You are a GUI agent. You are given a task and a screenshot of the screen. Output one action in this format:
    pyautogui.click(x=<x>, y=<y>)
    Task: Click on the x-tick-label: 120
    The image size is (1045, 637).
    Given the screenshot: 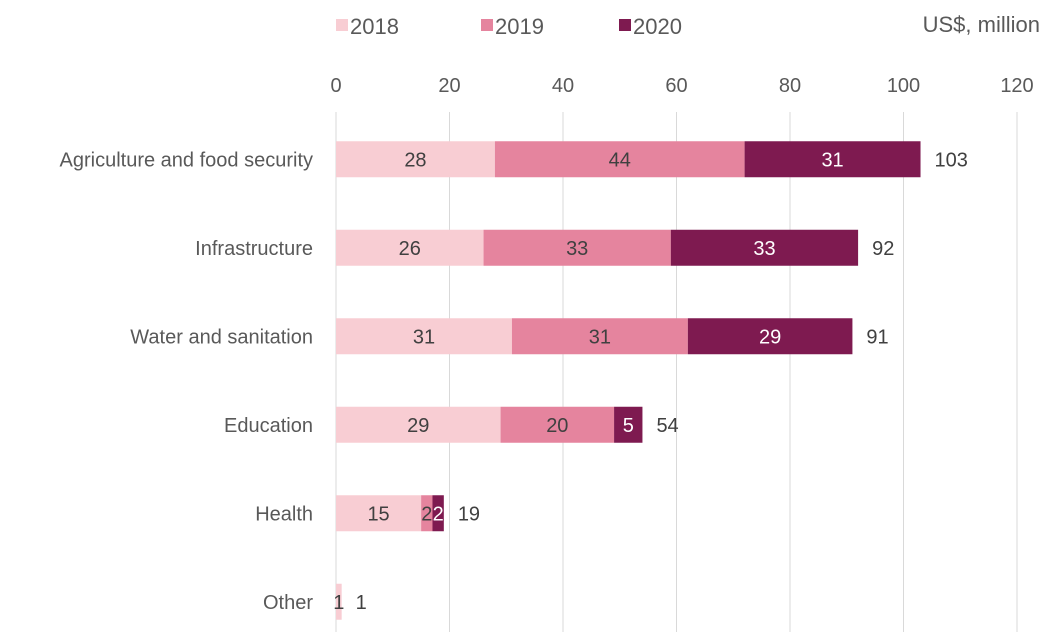 What is the action you would take?
    pyautogui.click(x=1016, y=86)
    